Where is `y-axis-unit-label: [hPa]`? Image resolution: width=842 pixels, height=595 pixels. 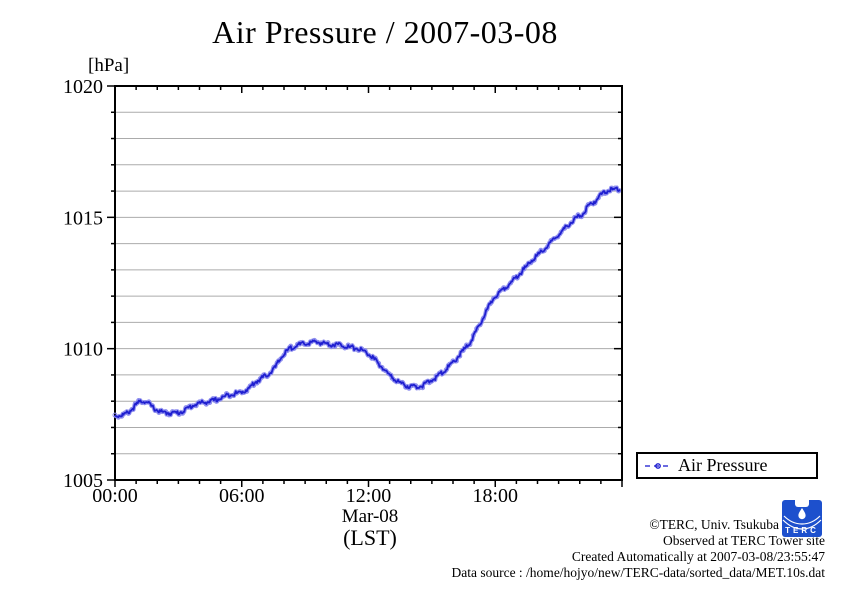 y-axis-unit-label: [hPa] is located at coordinates (109, 65).